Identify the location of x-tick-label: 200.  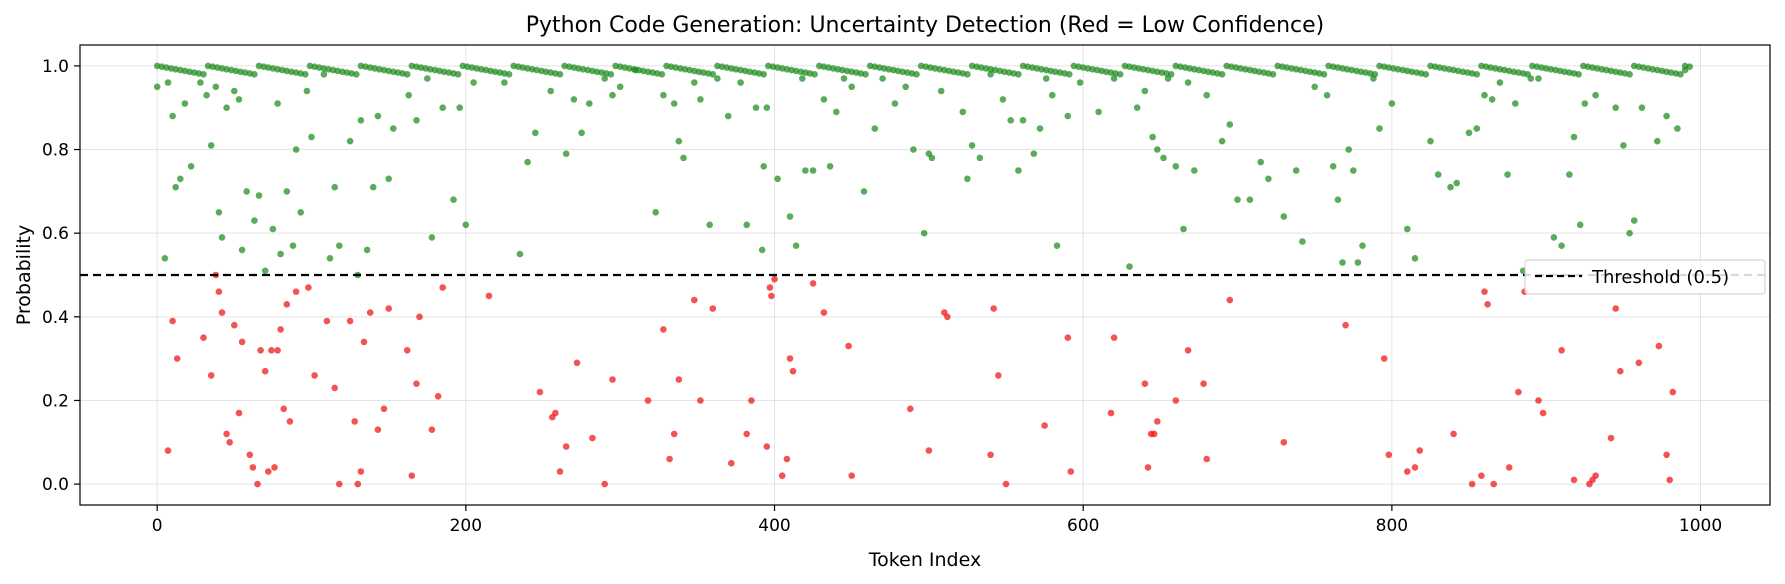
(466, 526).